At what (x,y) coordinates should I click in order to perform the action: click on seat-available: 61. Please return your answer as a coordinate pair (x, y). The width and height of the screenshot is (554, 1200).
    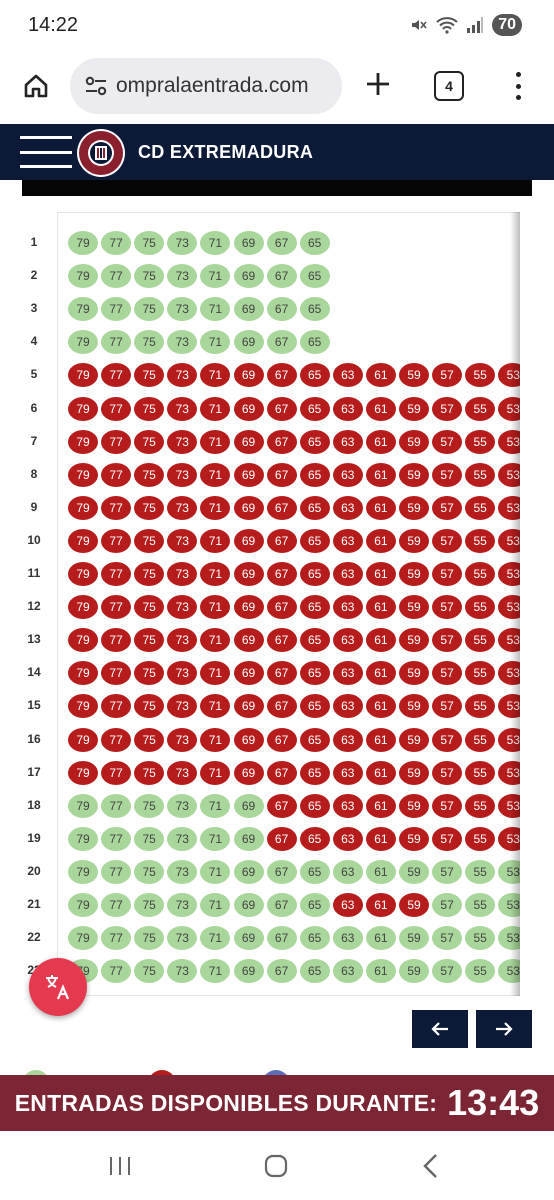
    Looking at the image, I should click on (380, 871).